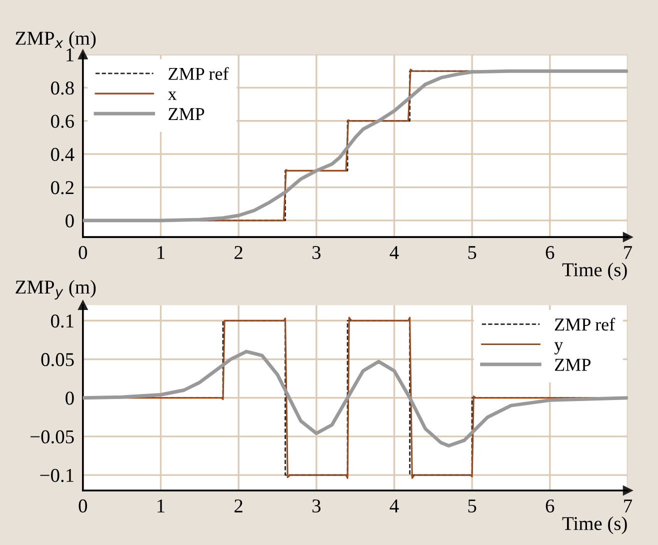  Describe the element at coordinates (172, 96) in the screenshot. I see `legend-label: x` at that location.